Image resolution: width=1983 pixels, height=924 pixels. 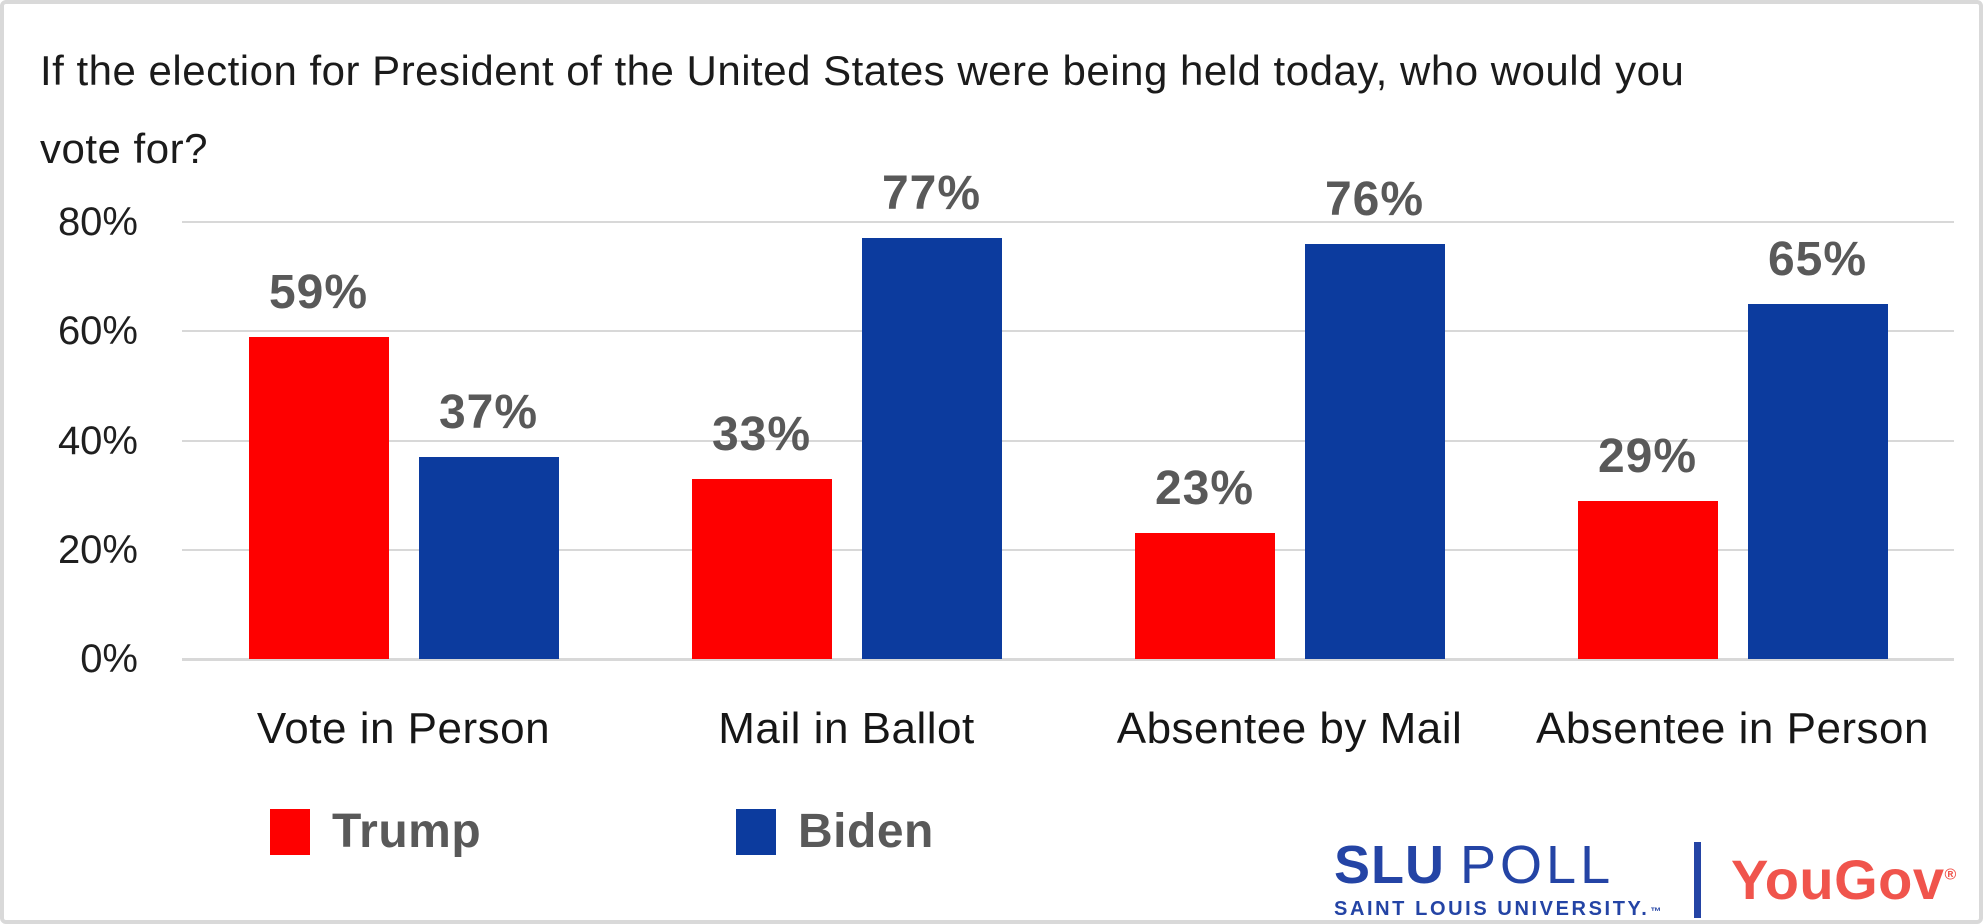 What do you see at coordinates (931, 194) in the screenshot?
I see `data-label-biden-mail-in-ballot: 77%` at bounding box center [931, 194].